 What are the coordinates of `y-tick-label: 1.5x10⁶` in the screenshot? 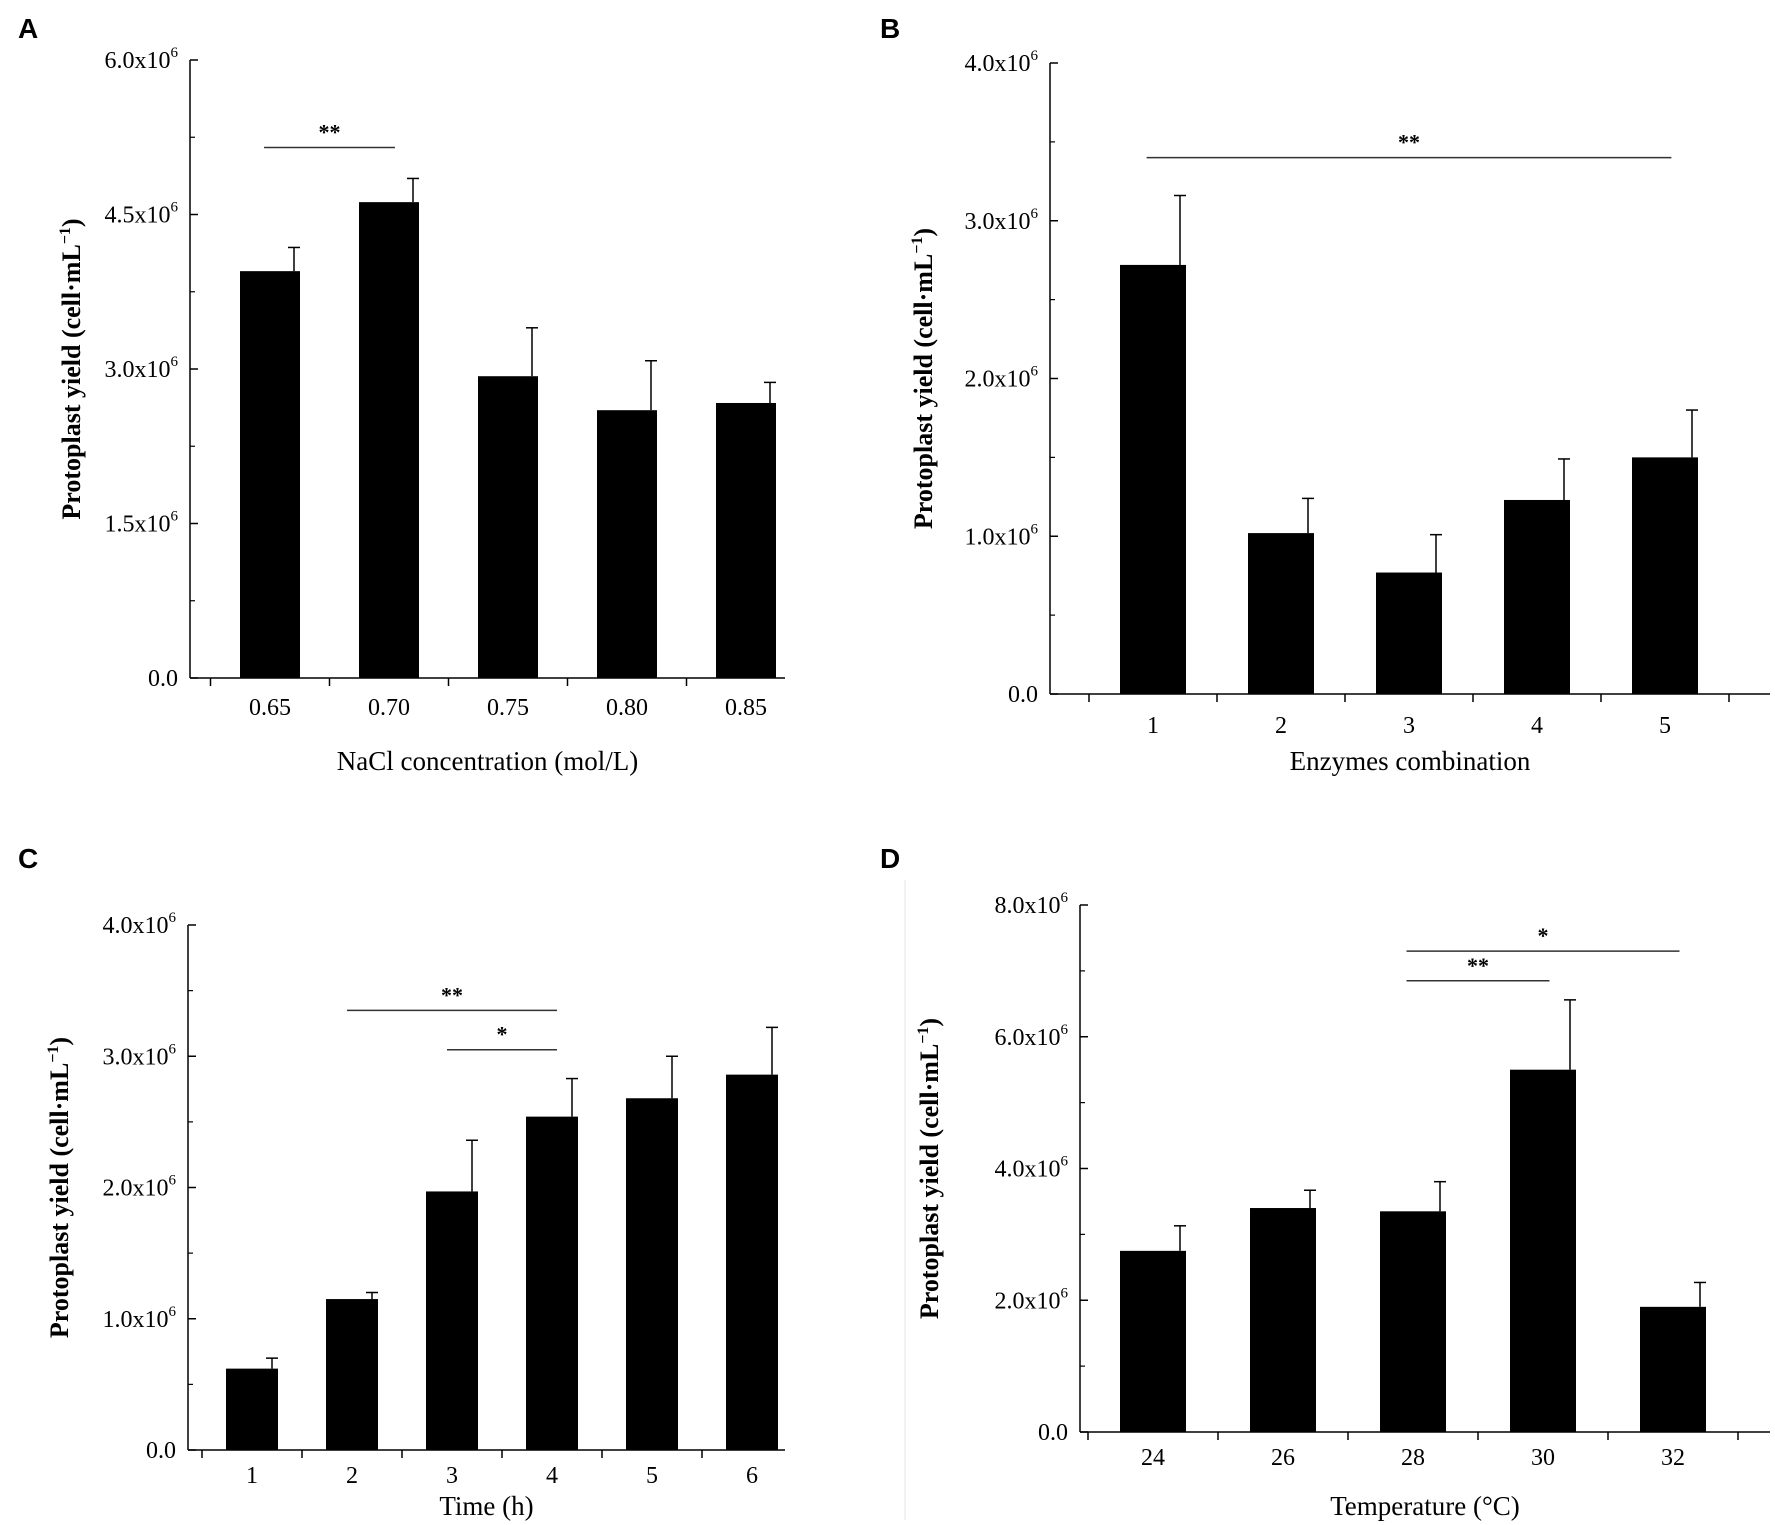 It's located at (142, 523).